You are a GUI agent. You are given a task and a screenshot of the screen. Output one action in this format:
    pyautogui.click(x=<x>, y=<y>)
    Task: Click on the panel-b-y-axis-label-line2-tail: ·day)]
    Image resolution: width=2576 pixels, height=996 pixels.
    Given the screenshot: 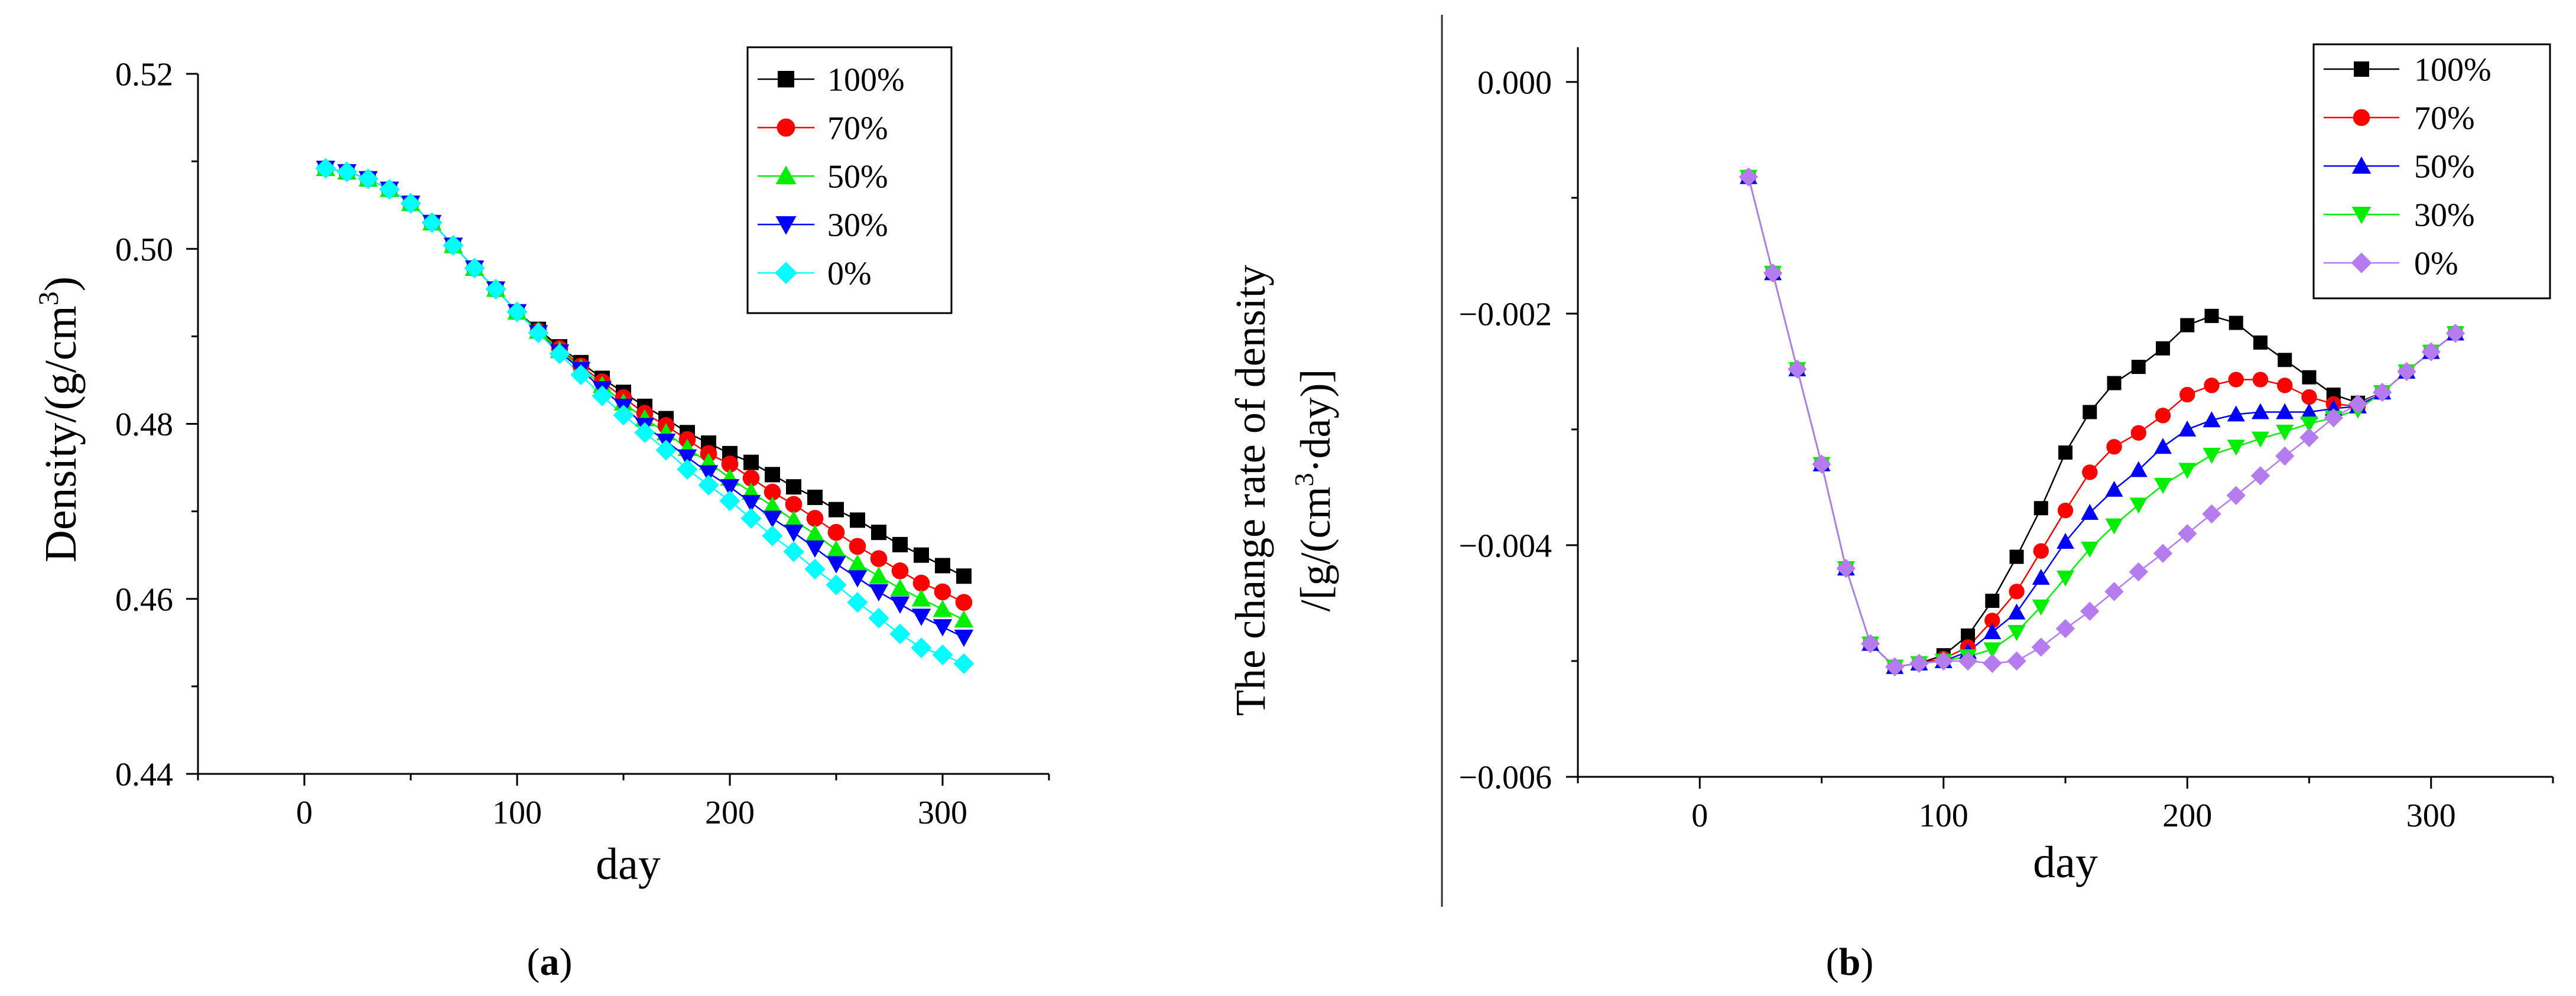 What is the action you would take?
    pyautogui.click(x=1315, y=421)
    